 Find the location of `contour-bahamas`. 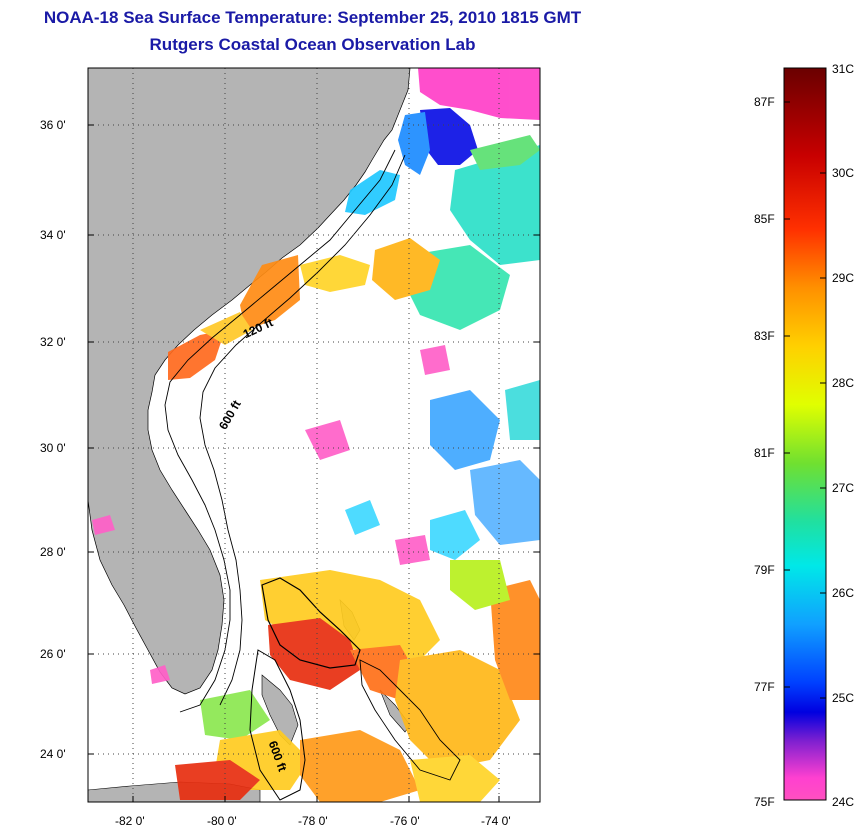

contour-bahamas is located at coordinates (311, 623).